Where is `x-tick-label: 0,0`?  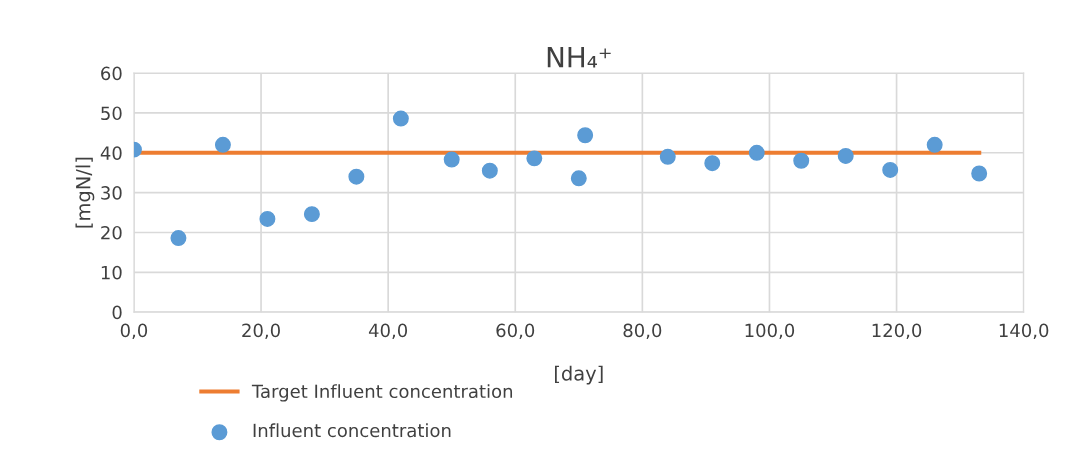
x-tick-label: 0,0 is located at coordinates (134, 331).